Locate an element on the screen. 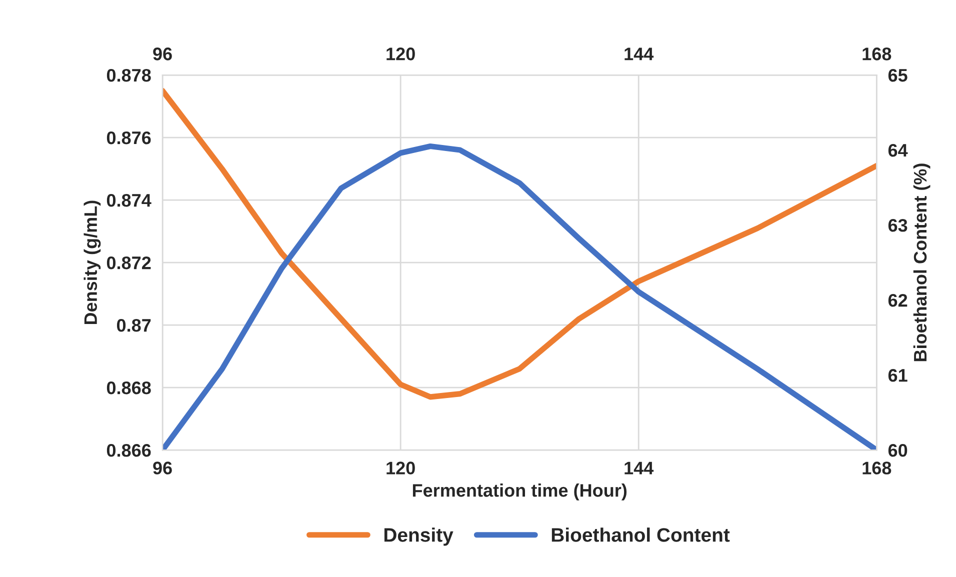 The image size is (956, 577). x2-tick-label: 168 is located at coordinates (877, 54).